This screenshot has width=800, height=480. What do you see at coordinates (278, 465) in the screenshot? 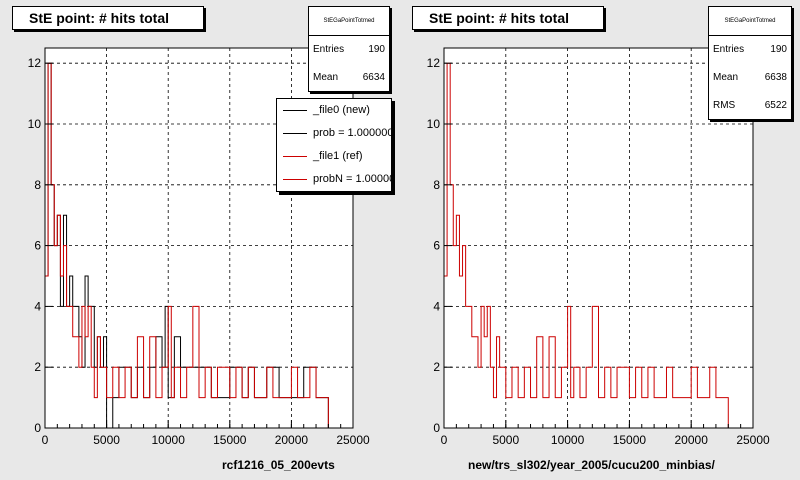
I see `left-x-axis-title: rcf1216_05_200evts` at bounding box center [278, 465].